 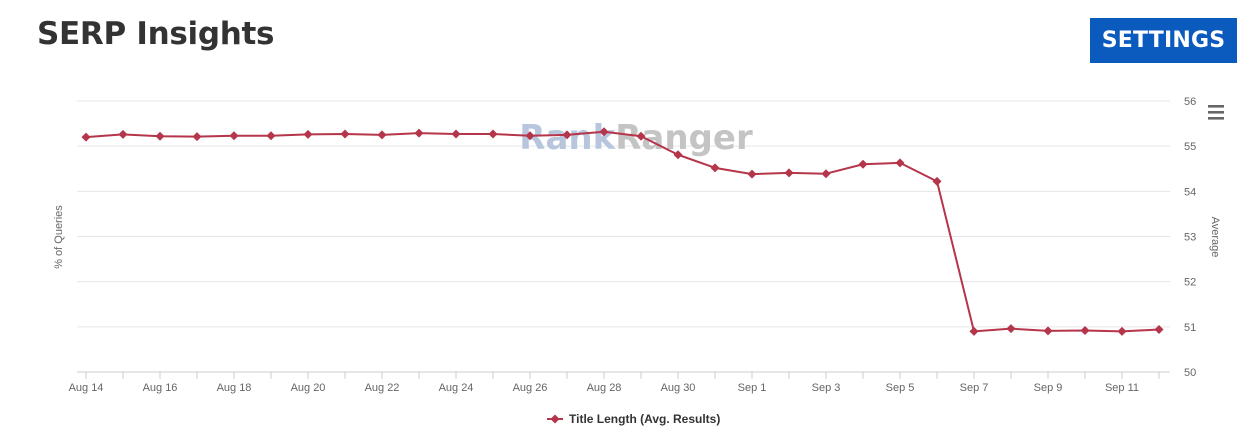 What do you see at coordinates (59, 237) in the screenshot?
I see `y-axis-title-left: % of Queries` at bounding box center [59, 237].